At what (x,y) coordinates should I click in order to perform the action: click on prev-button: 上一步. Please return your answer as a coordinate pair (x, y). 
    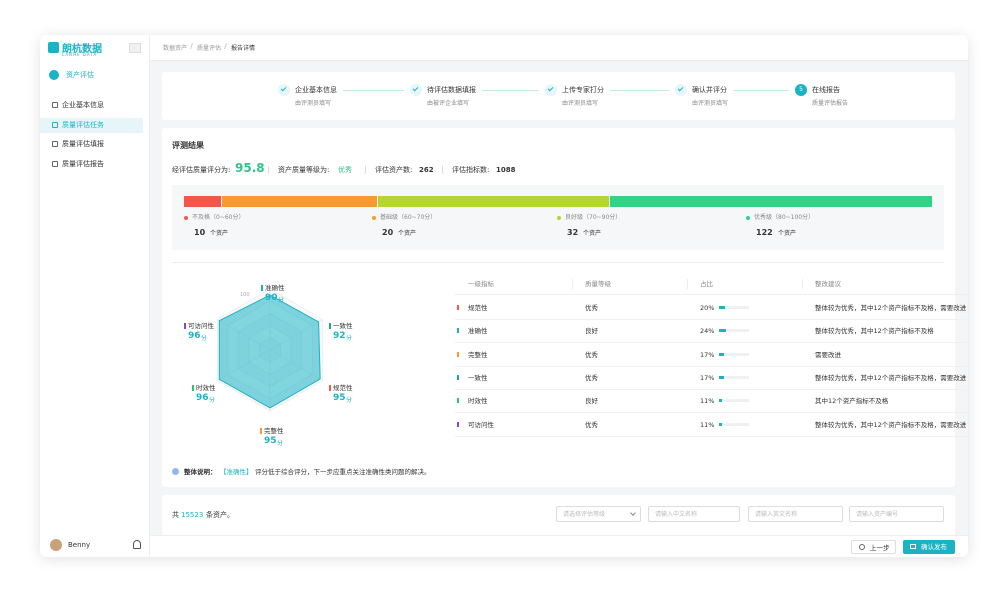
    Looking at the image, I should click on (873, 547).